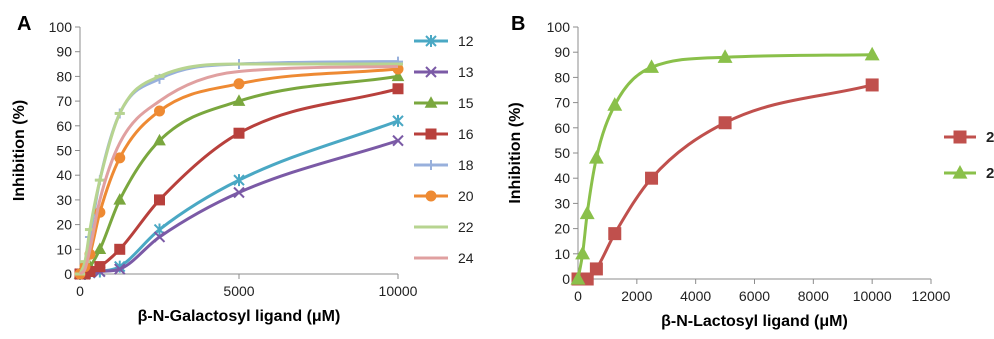  I want to click on x-tick-label: 8000, so click(813, 296).